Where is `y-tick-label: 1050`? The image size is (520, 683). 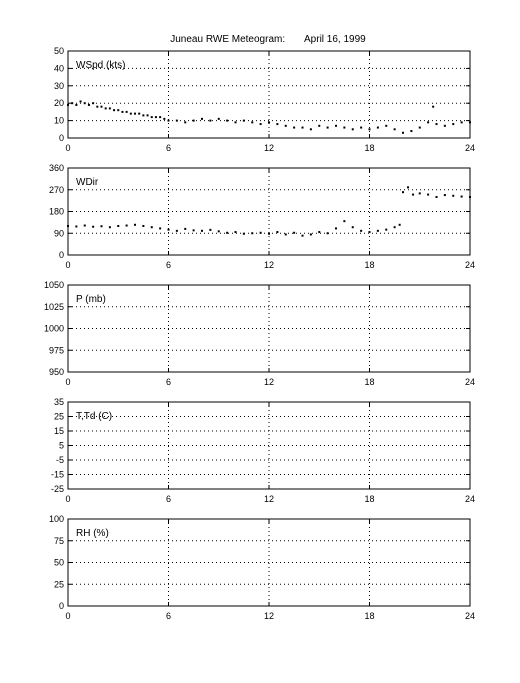 y-tick-label: 1050 is located at coordinates (54, 285).